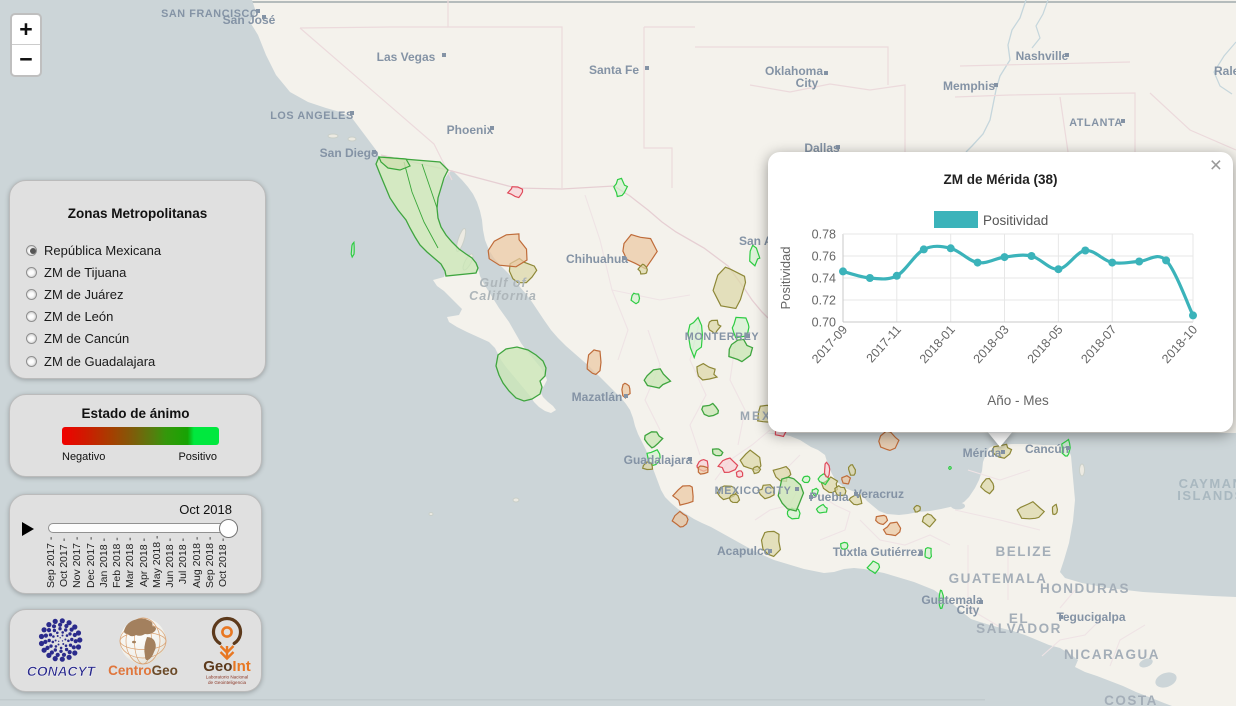 The height and width of the screenshot is (706, 1236). I want to click on svg-text: San Diego, so click(349, 153).